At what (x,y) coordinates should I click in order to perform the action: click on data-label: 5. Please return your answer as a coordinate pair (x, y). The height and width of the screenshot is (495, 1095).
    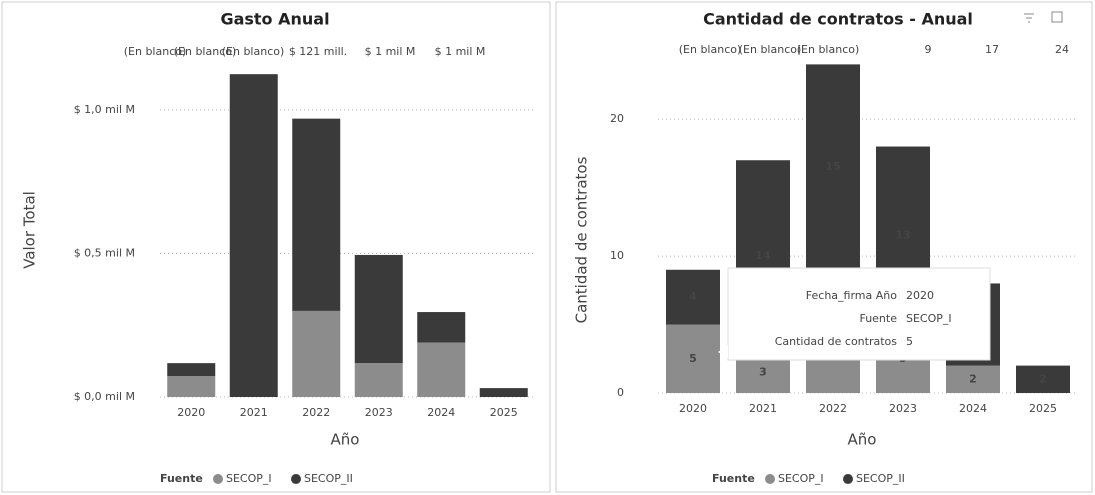
    Looking at the image, I should click on (693, 358).